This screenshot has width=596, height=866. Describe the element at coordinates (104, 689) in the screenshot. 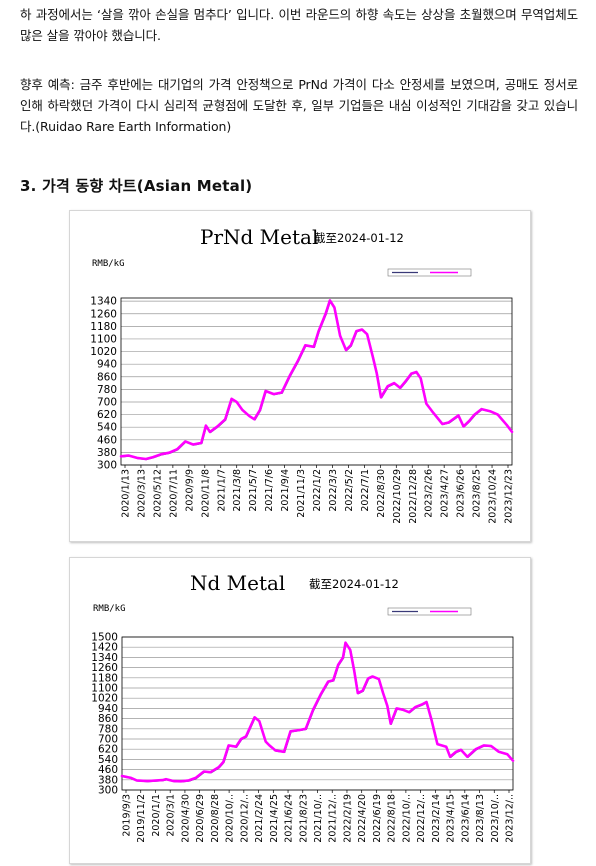

I see `nd-ytick-label: 1100` at that location.